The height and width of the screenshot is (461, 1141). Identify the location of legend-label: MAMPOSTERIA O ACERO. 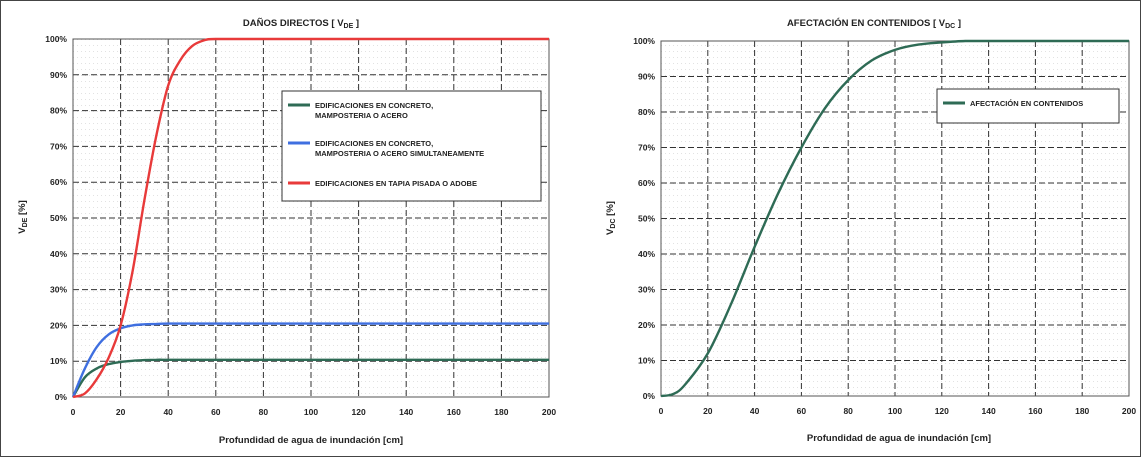
(361, 115).